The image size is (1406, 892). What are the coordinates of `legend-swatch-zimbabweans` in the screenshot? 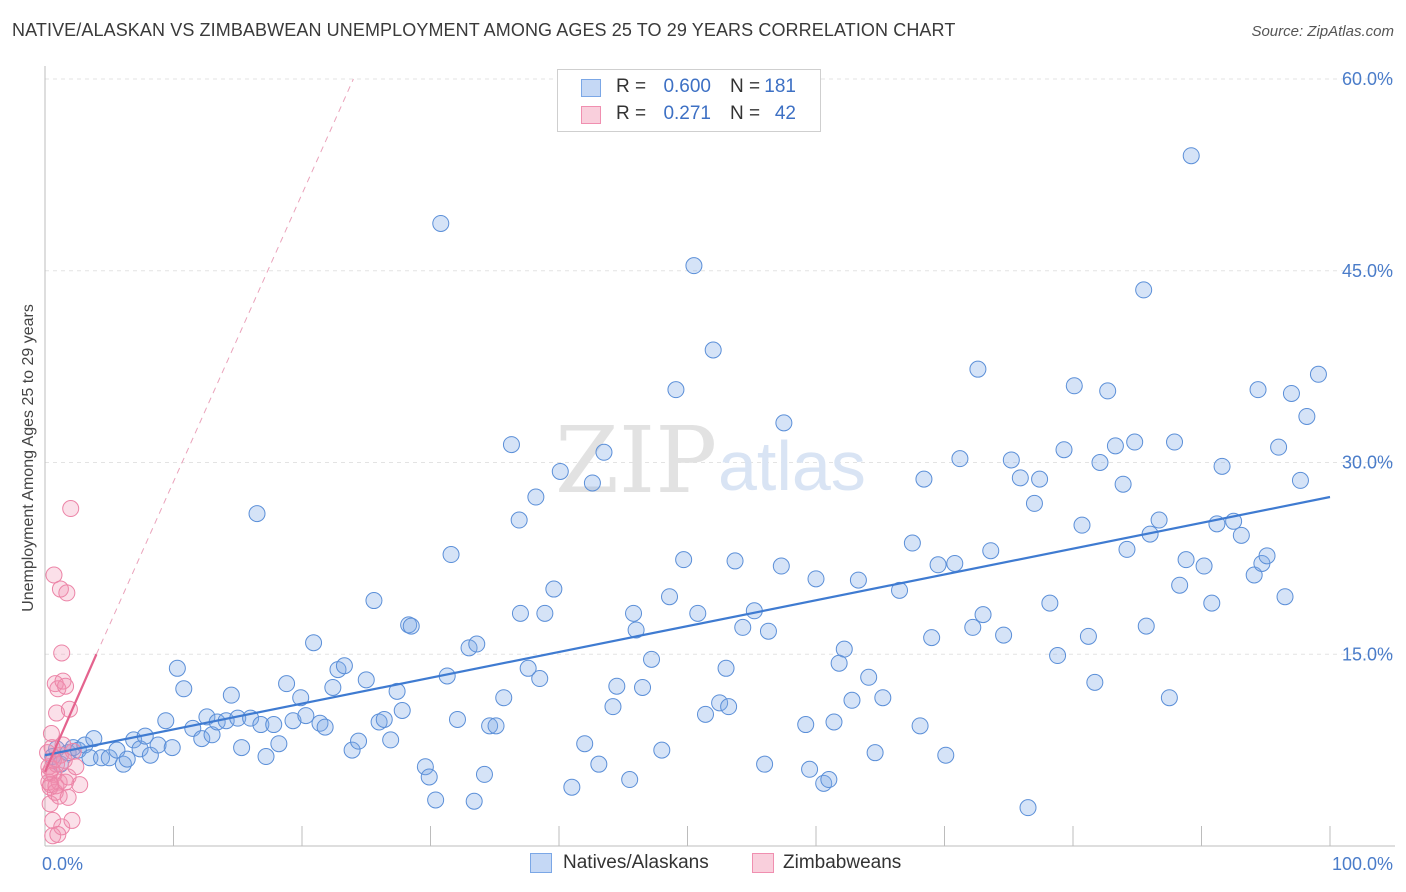 It's located at (591, 115).